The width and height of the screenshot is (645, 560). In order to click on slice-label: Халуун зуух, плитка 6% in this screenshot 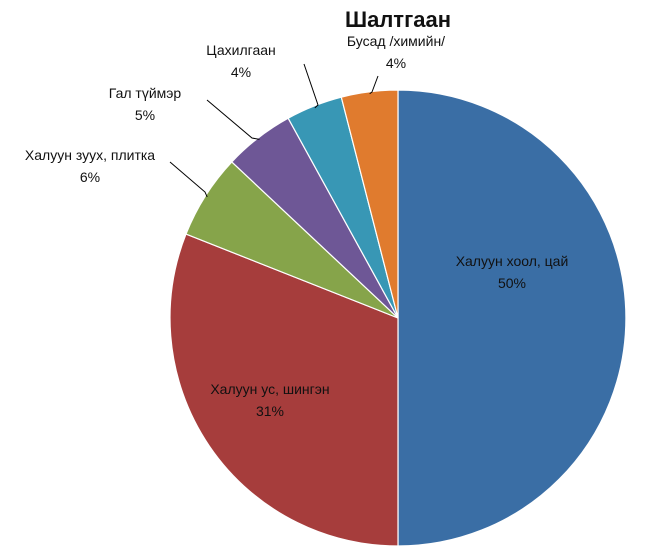, I will do `click(90, 166)`.